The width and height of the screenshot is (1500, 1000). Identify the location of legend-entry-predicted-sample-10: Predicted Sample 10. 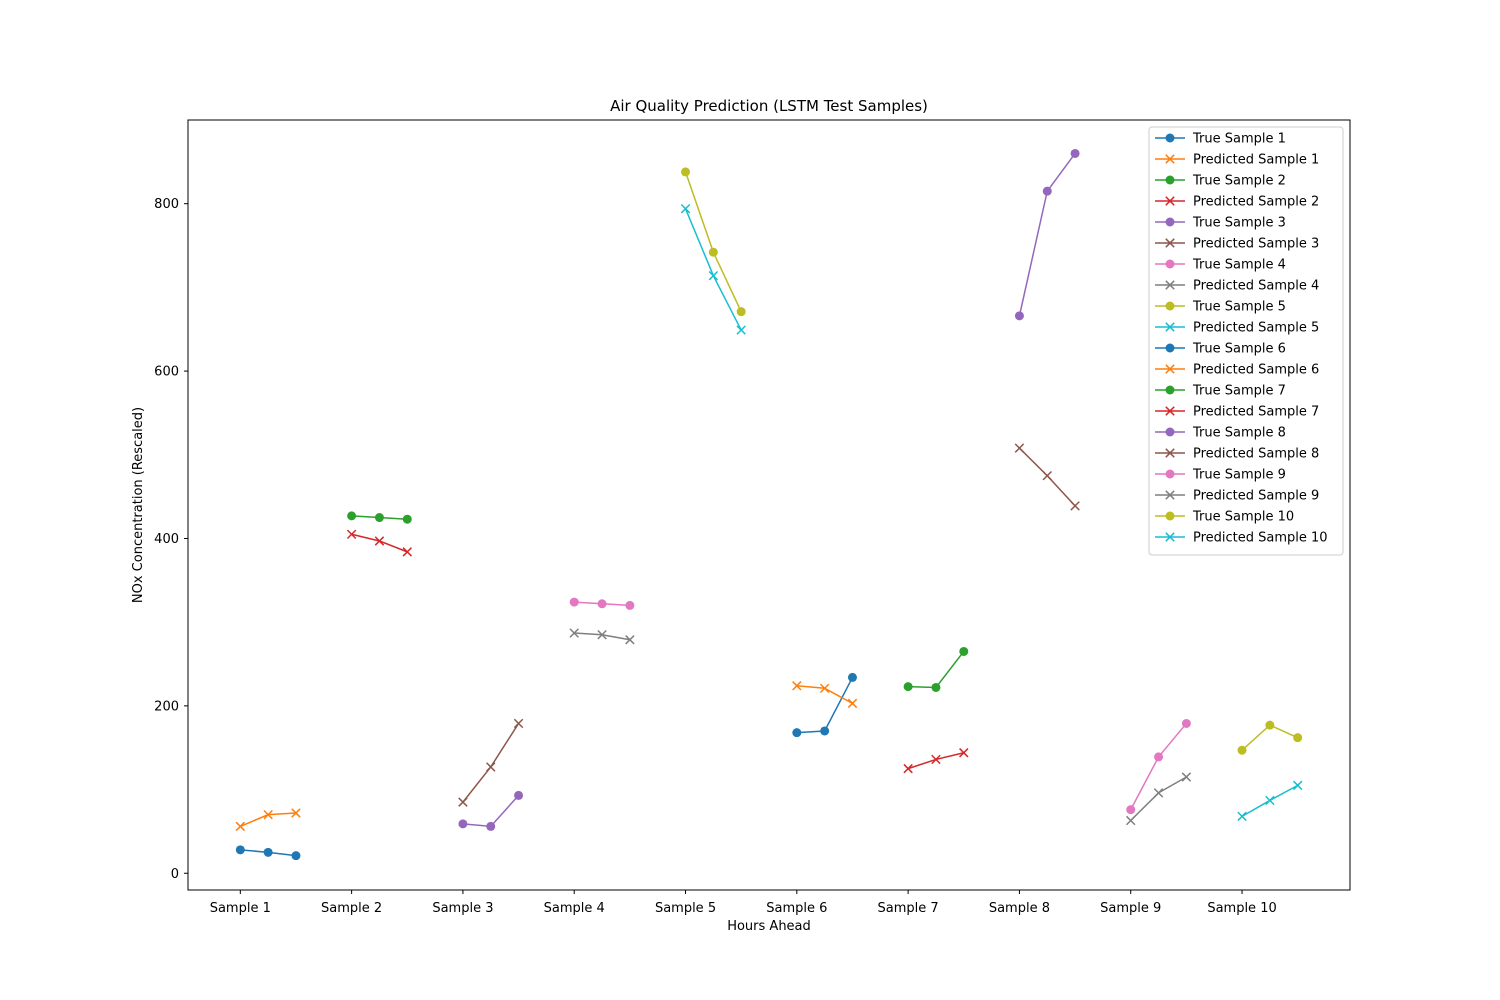
(1241, 538).